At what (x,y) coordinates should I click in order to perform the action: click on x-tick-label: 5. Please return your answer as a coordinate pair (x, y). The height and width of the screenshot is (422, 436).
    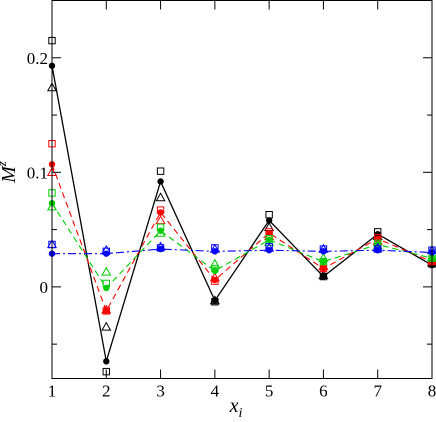
    Looking at the image, I should click on (269, 391).